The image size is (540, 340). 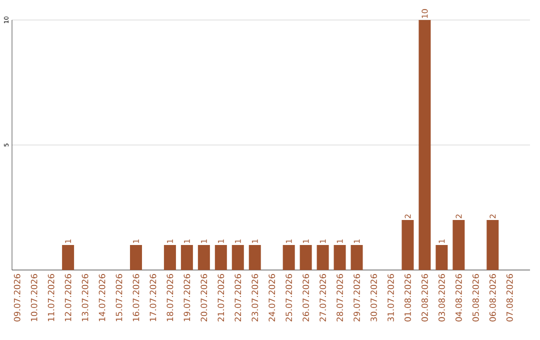 I want to click on x-tick-label: 29.07.2026, so click(x=357, y=298).